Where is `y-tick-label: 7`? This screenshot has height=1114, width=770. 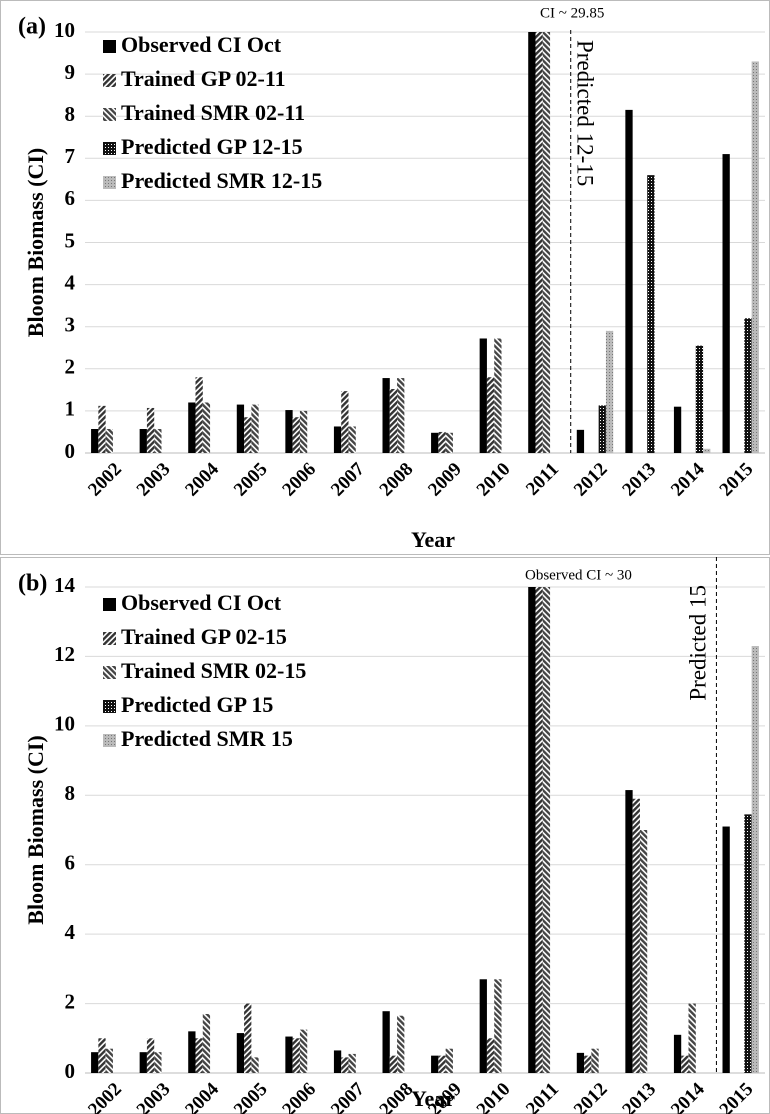
y-tick-label: 7 is located at coordinates (70, 156).